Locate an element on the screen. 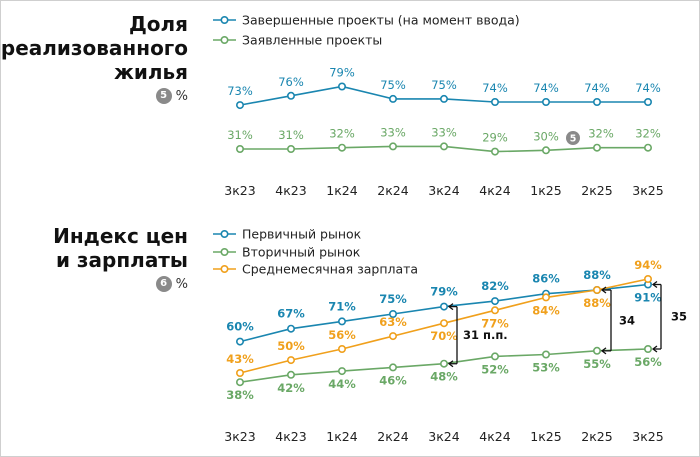  chart2-series-2-label: 56% is located at coordinates (648, 362).